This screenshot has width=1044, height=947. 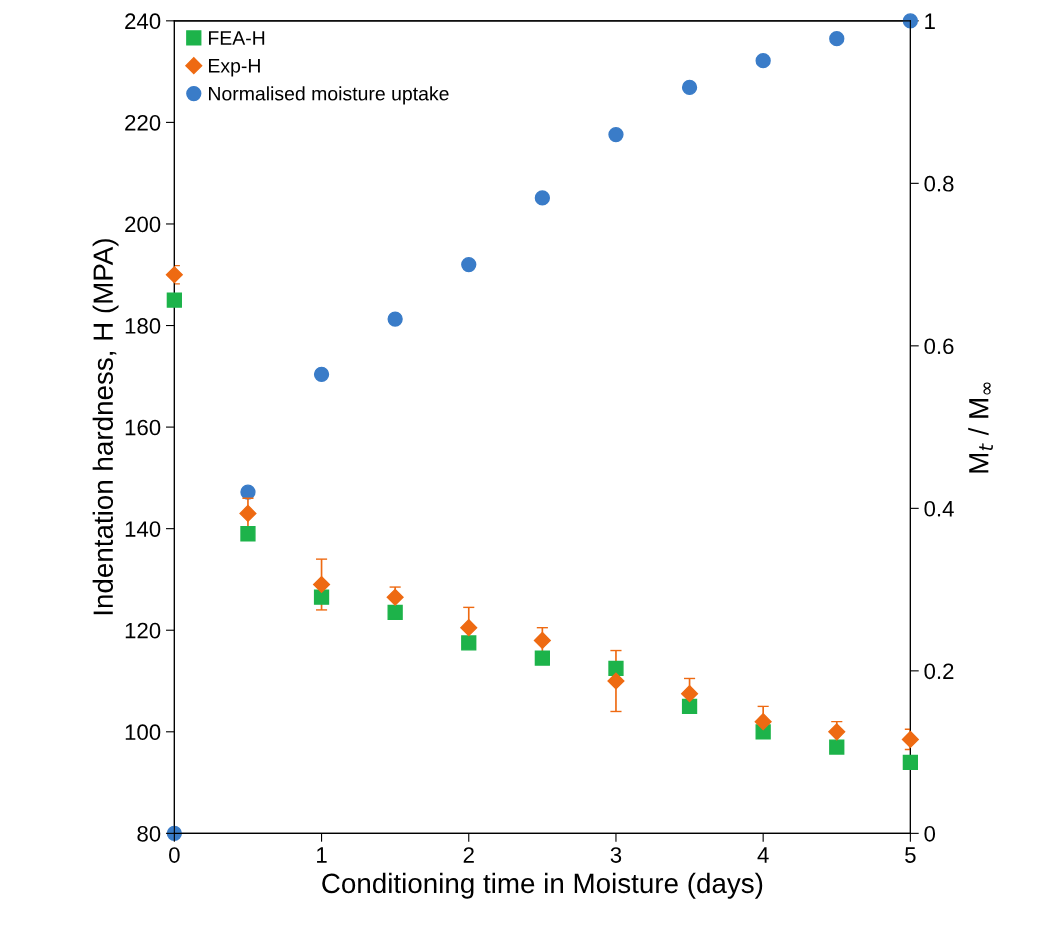 What do you see at coordinates (930, 21) in the screenshot?
I see `y2-tick-label: 1` at bounding box center [930, 21].